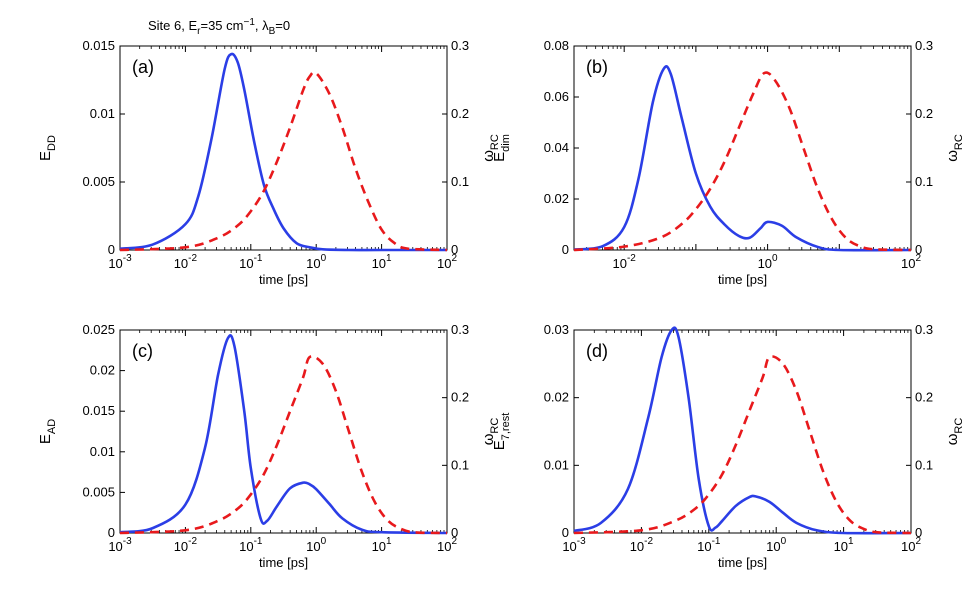 This screenshot has height=599, width=975. I want to click on series-line-e-dd, so click(283, 152).